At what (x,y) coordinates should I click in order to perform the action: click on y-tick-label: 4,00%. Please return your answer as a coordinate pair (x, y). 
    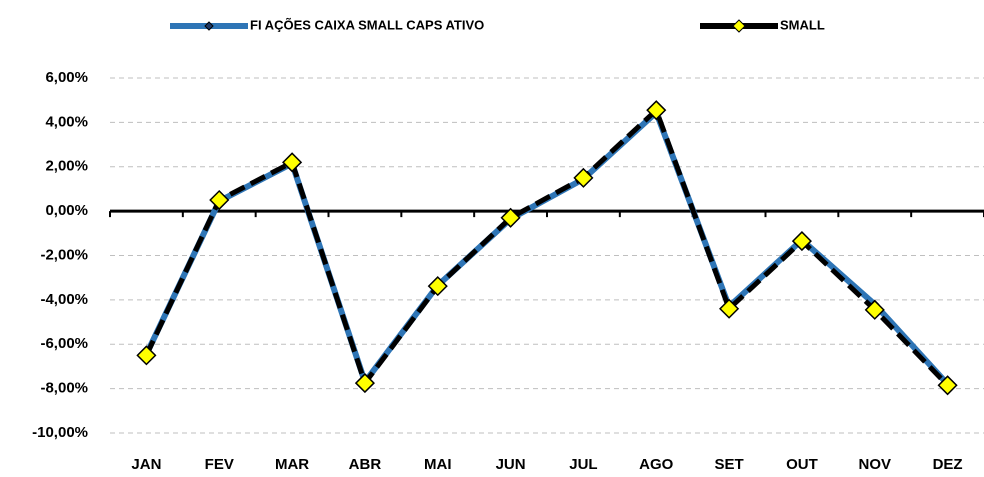
    Looking at the image, I should click on (66, 121).